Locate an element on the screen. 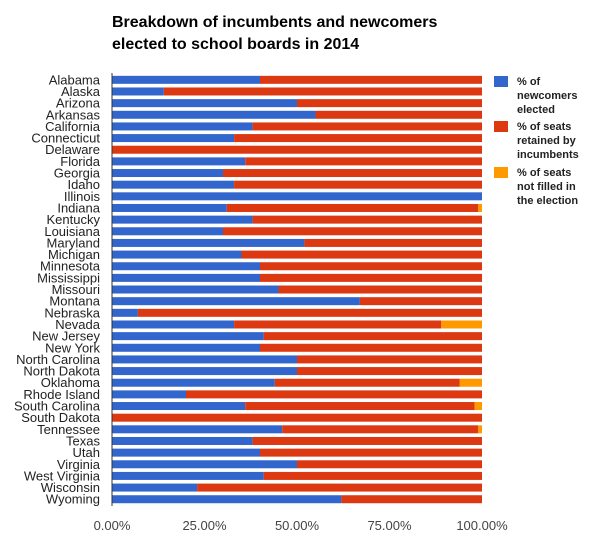  legend-label-line: the election is located at coordinates (547, 201).